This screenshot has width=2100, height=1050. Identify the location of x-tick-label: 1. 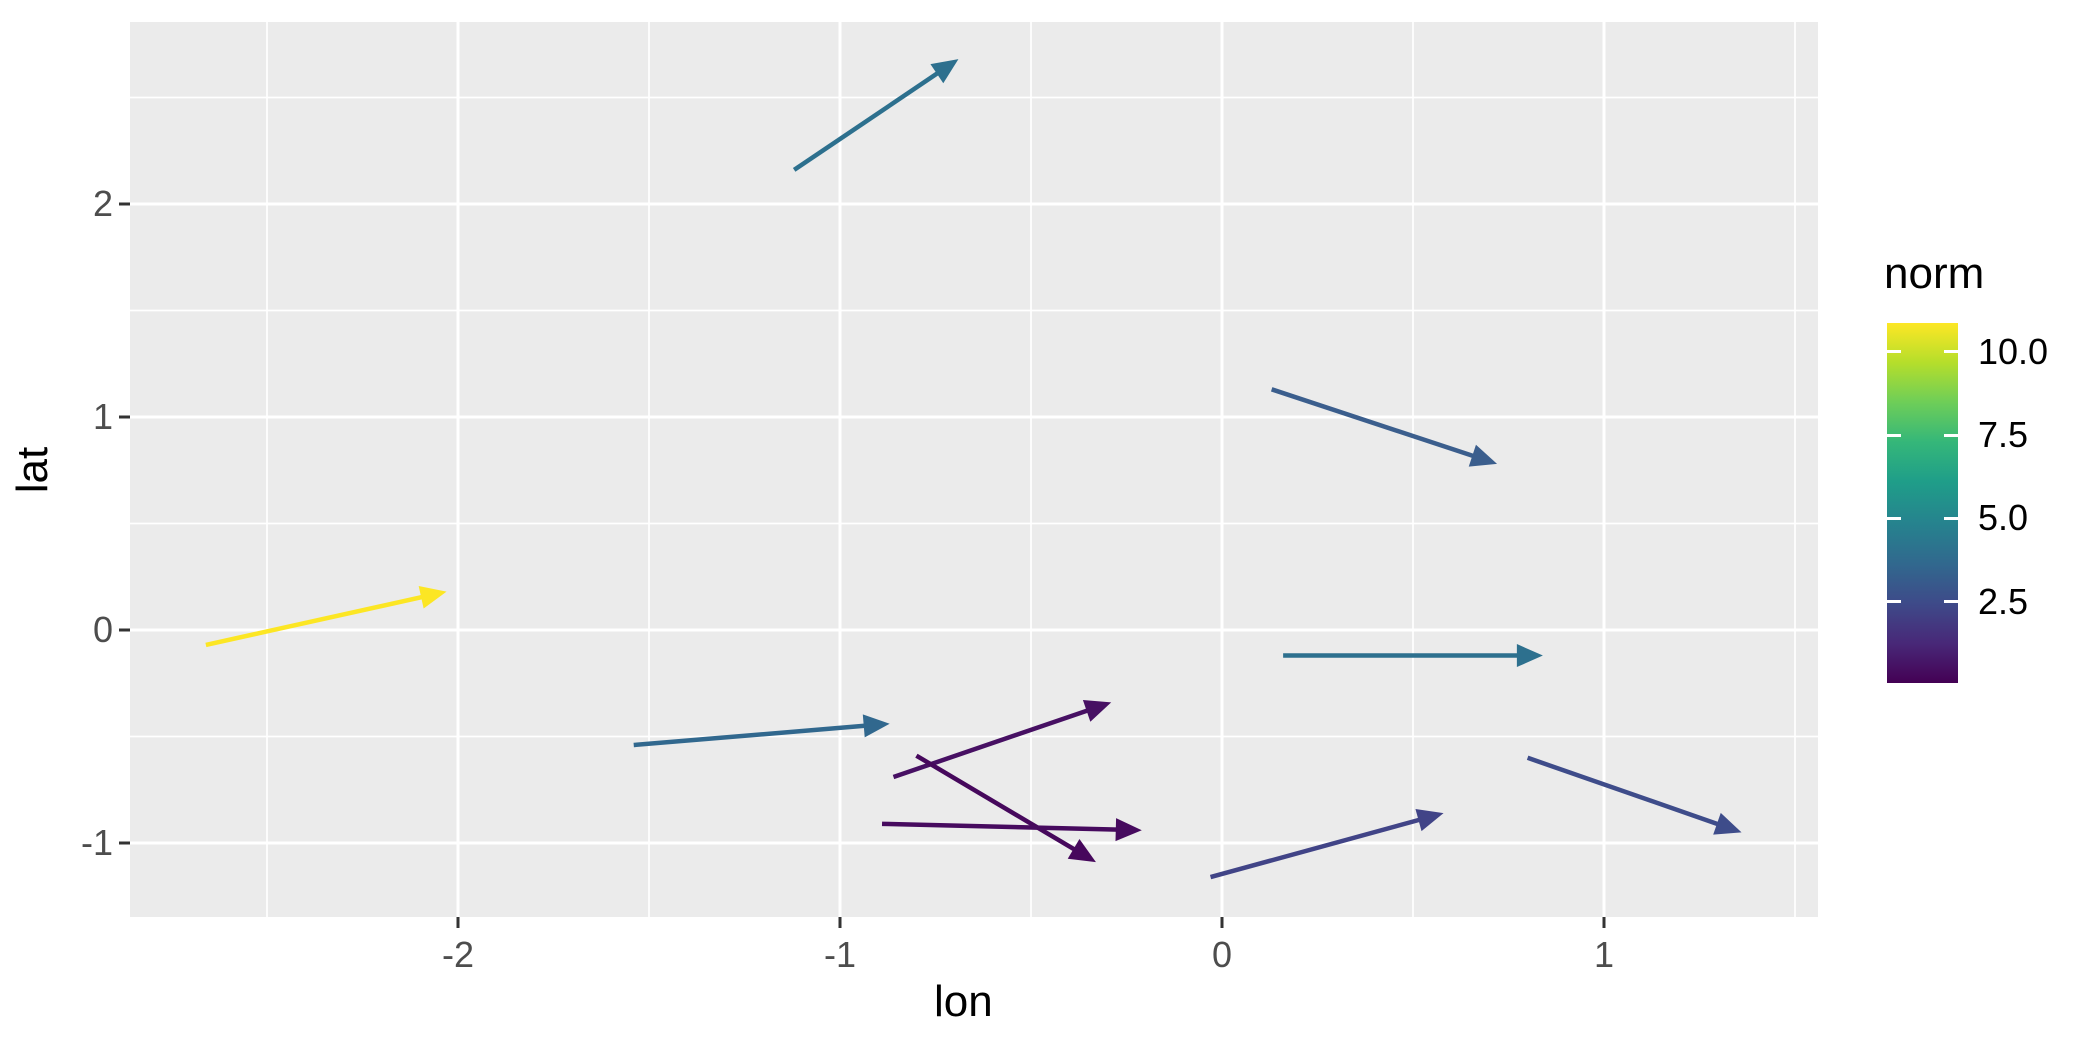
(1604, 954).